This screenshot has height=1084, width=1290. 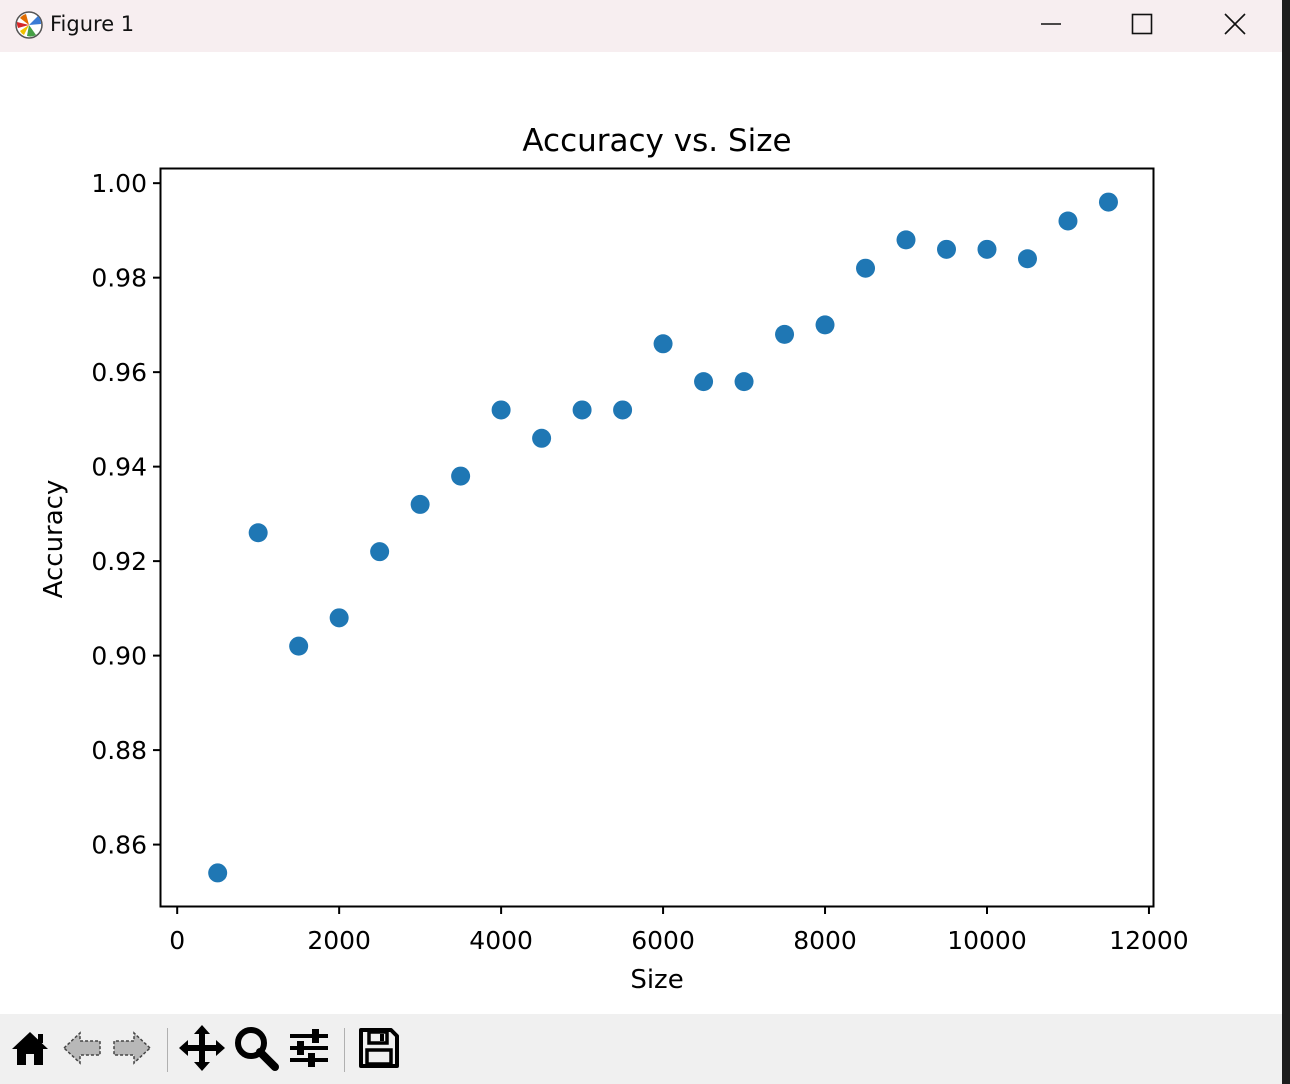 What do you see at coordinates (119, 372) in the screenshot?
I see `y-tick-label: 0.96` at bounding box center [119, 372].